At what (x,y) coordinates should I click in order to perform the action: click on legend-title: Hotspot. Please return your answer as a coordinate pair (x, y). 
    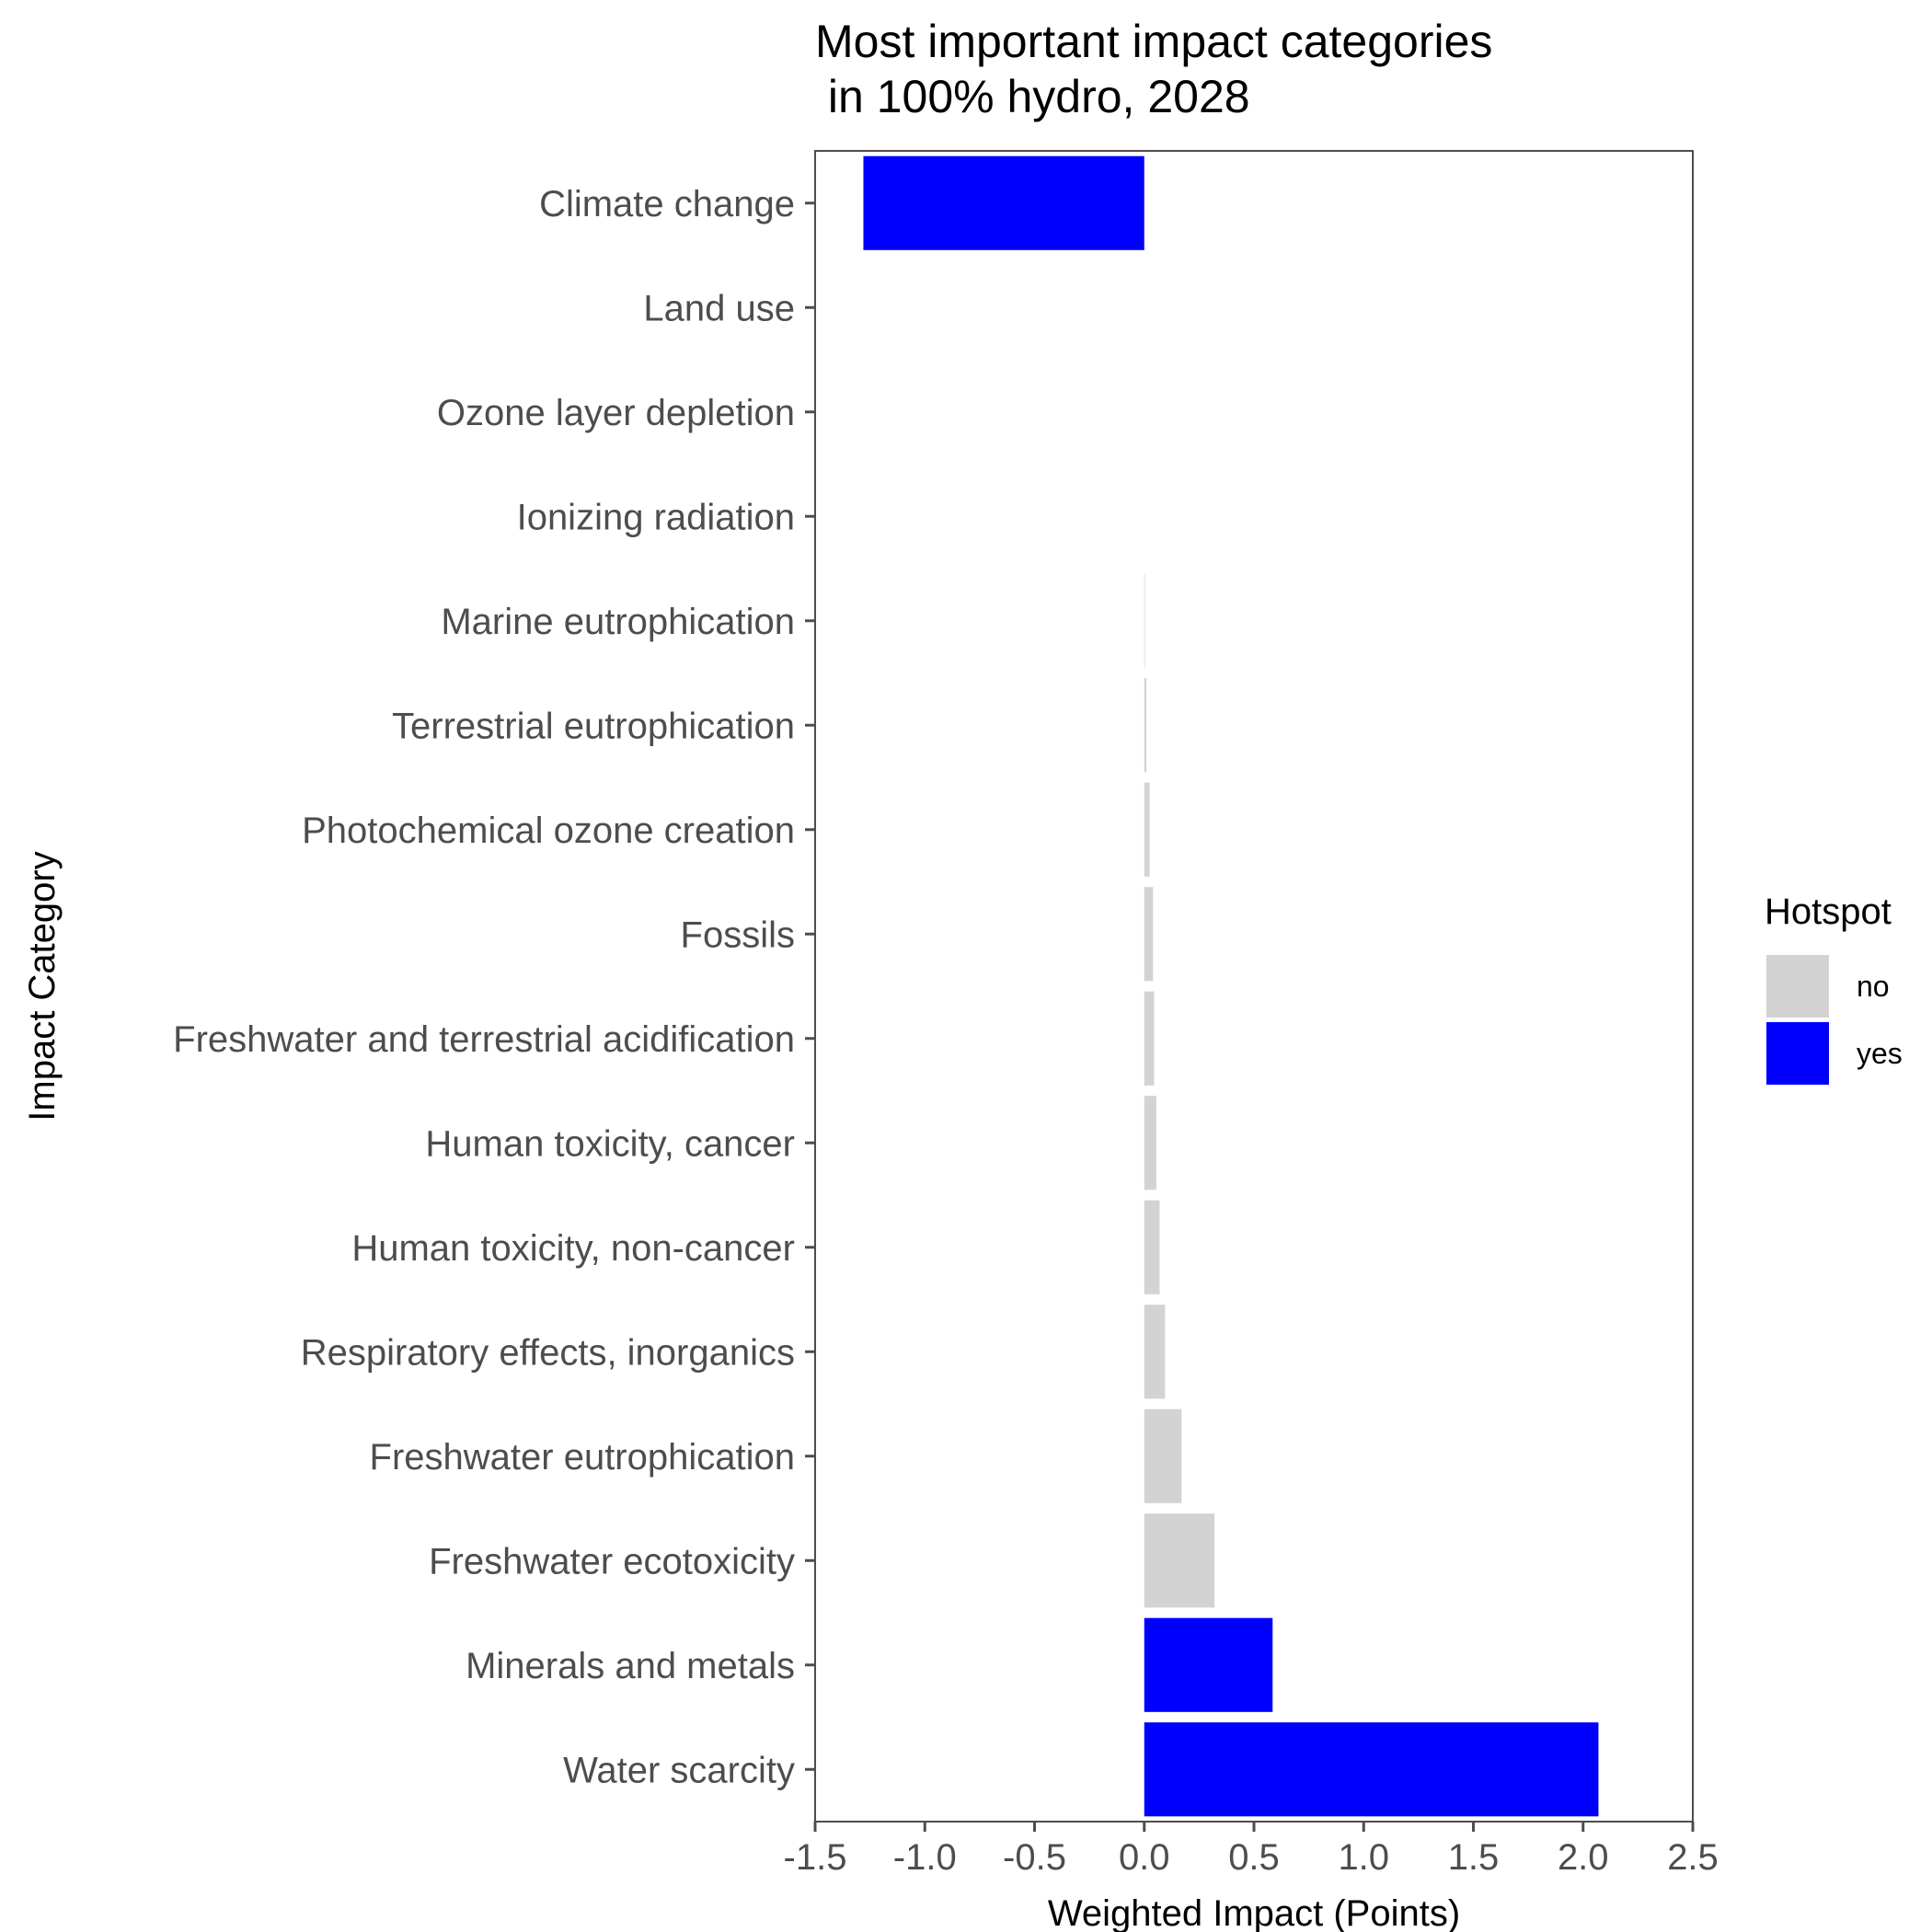
    Looking at the image, I should click on (1828, 911).